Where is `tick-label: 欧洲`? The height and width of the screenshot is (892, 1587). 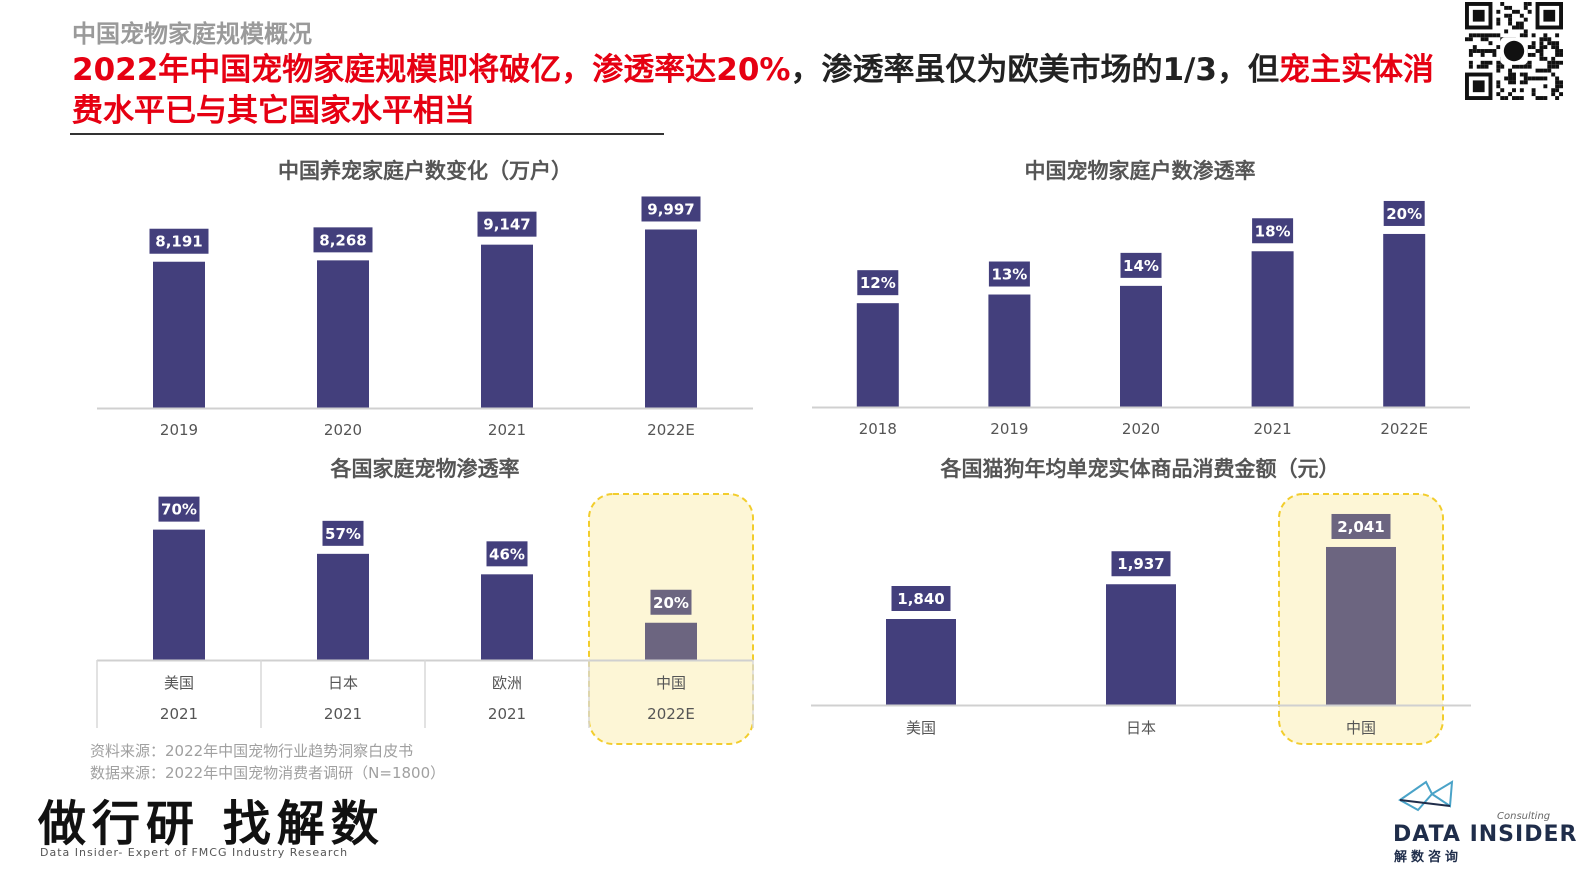
tick-label: 欧洲 is located at coordinates (507, 683).